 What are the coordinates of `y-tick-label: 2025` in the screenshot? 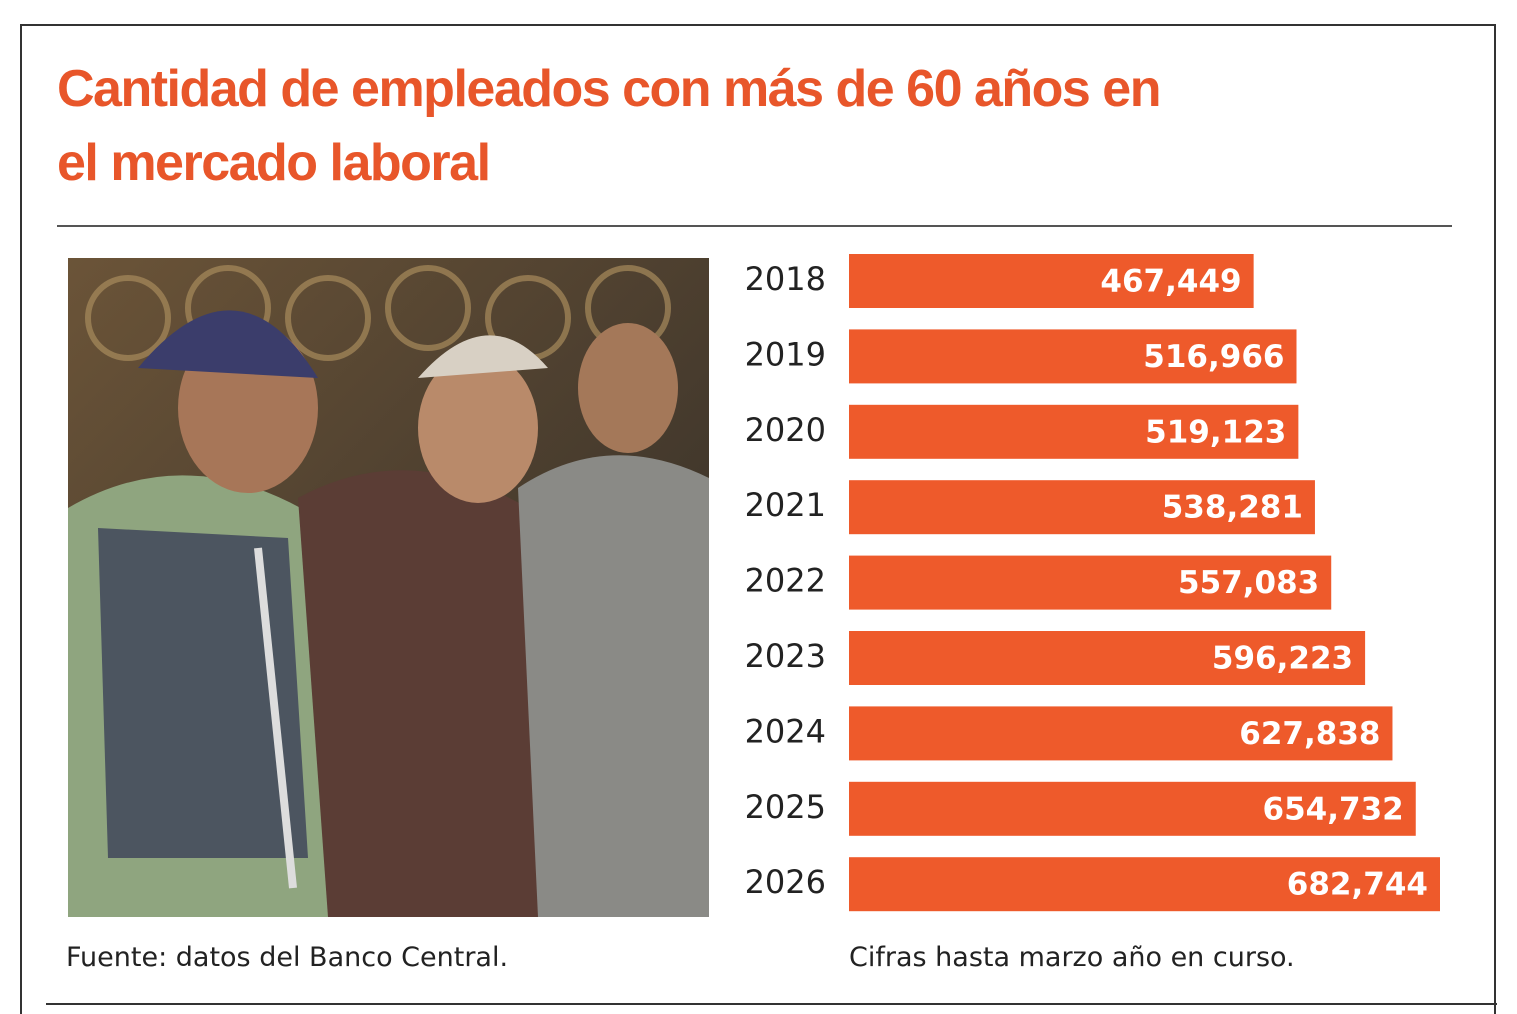 It's located at (785, 807).